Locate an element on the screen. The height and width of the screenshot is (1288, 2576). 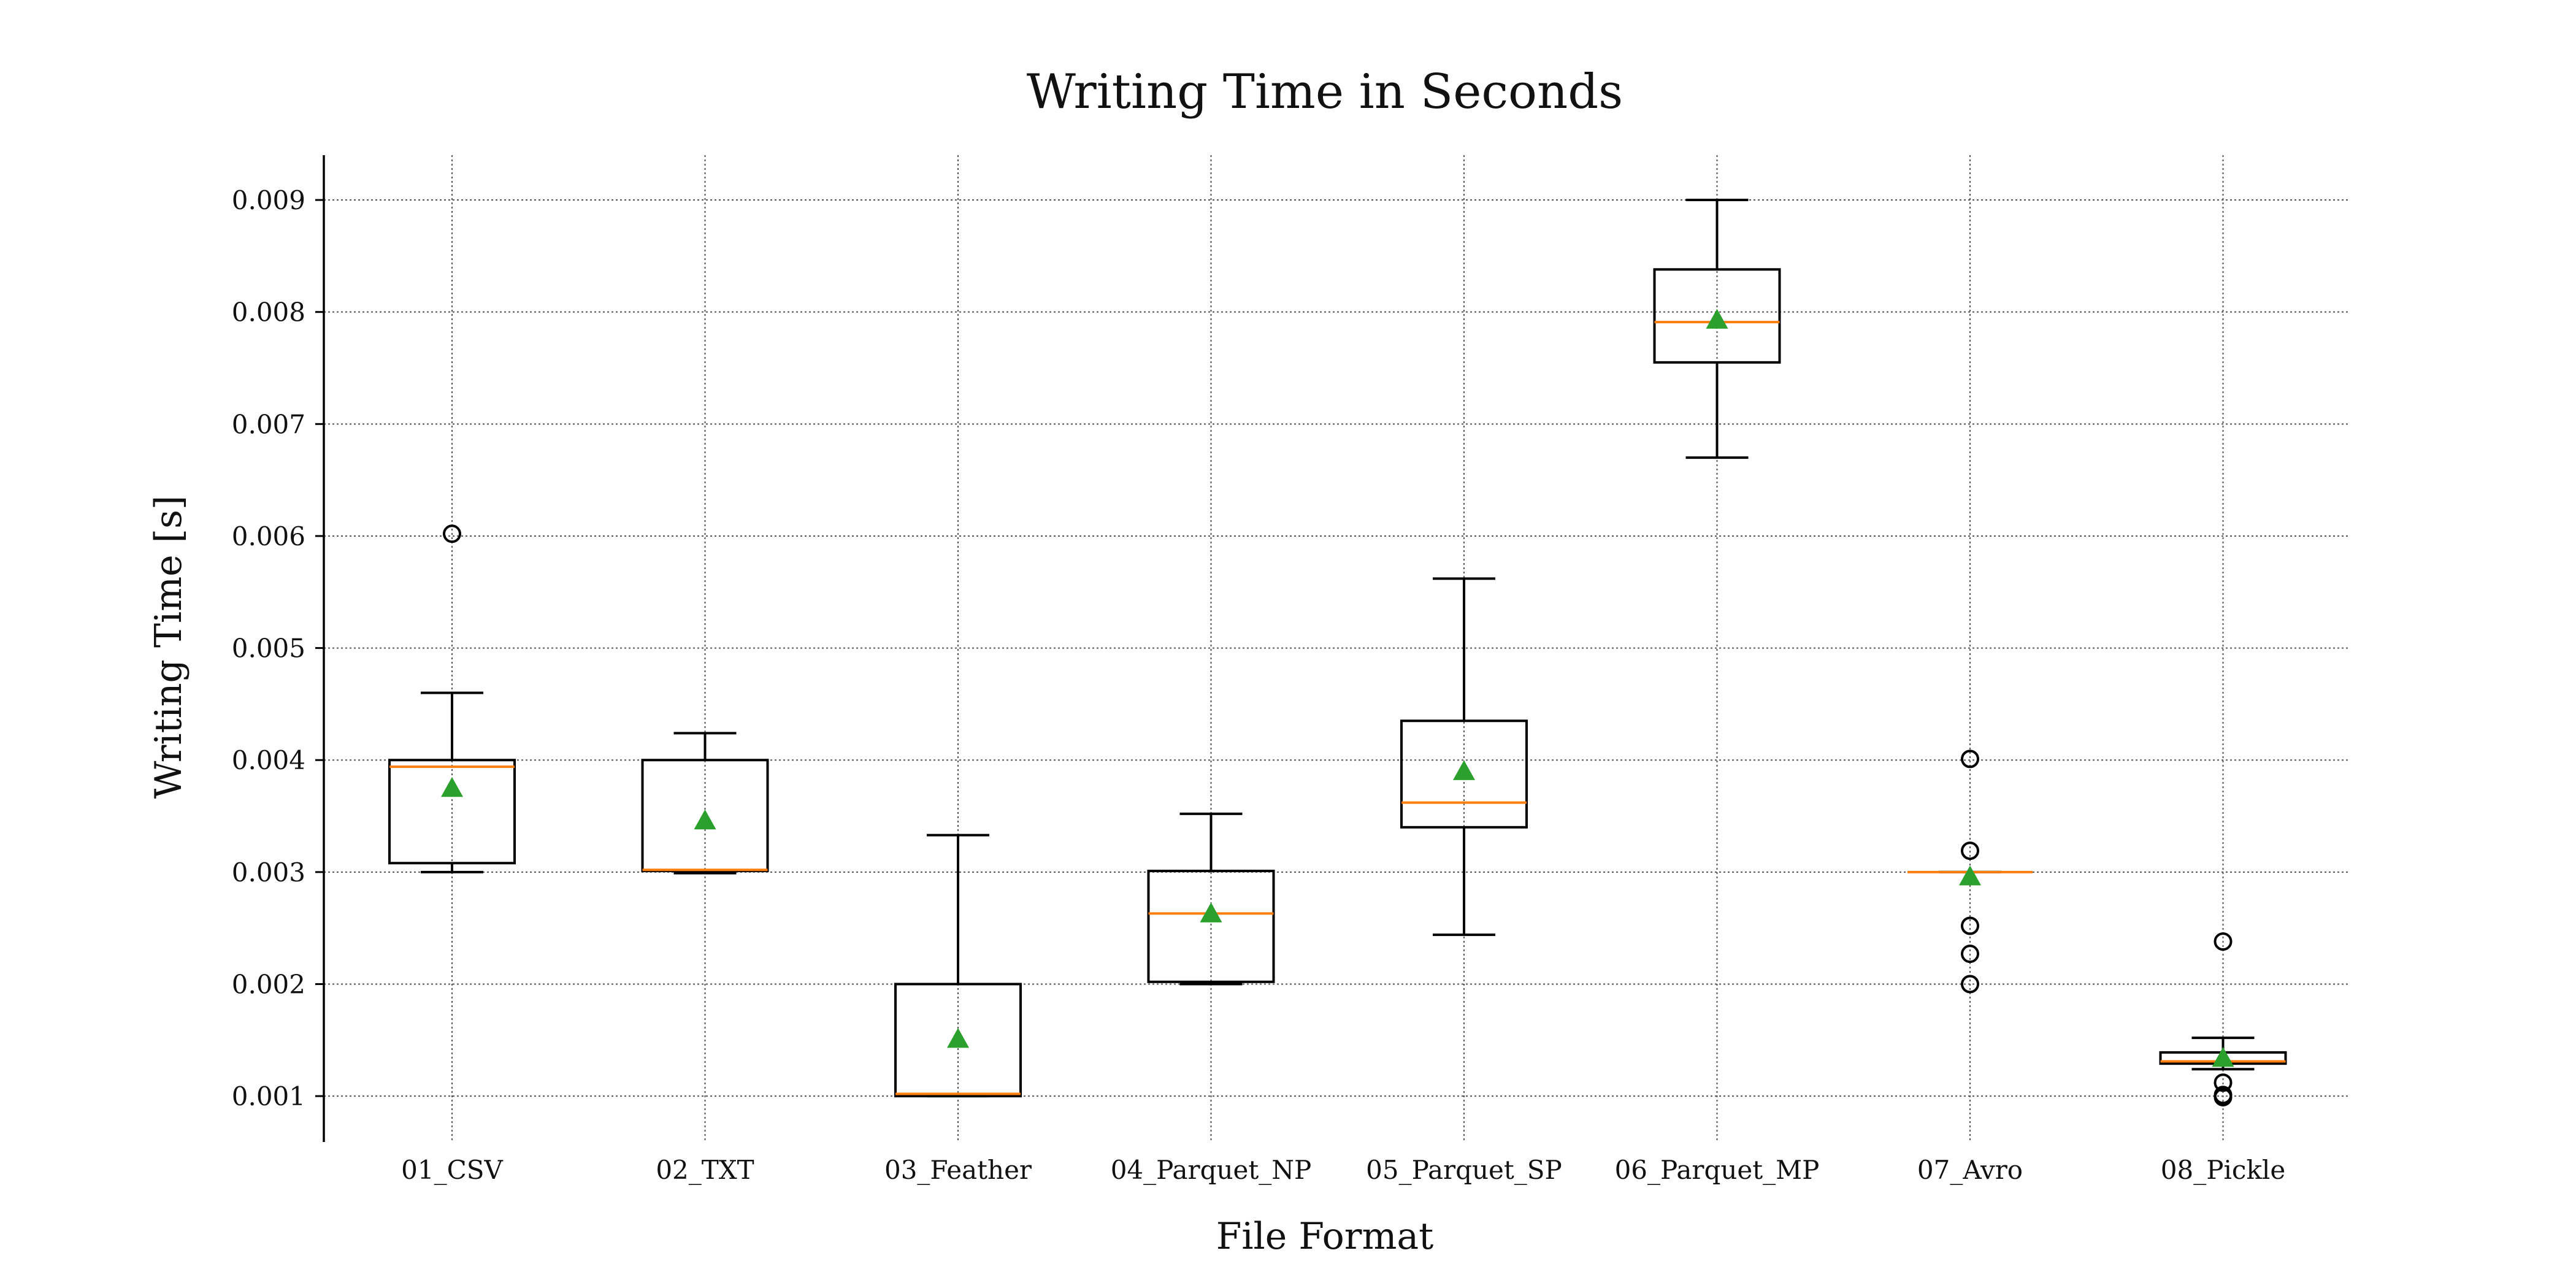
box-04_Parquet_NP is located at coordinates (1211, 899).